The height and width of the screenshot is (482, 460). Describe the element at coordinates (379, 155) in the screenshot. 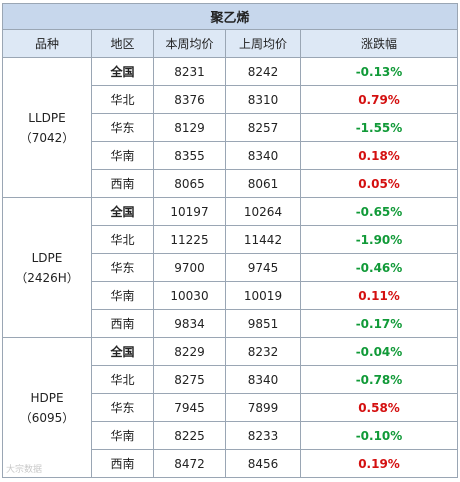

I see `change-value: 0.18%` at that location.